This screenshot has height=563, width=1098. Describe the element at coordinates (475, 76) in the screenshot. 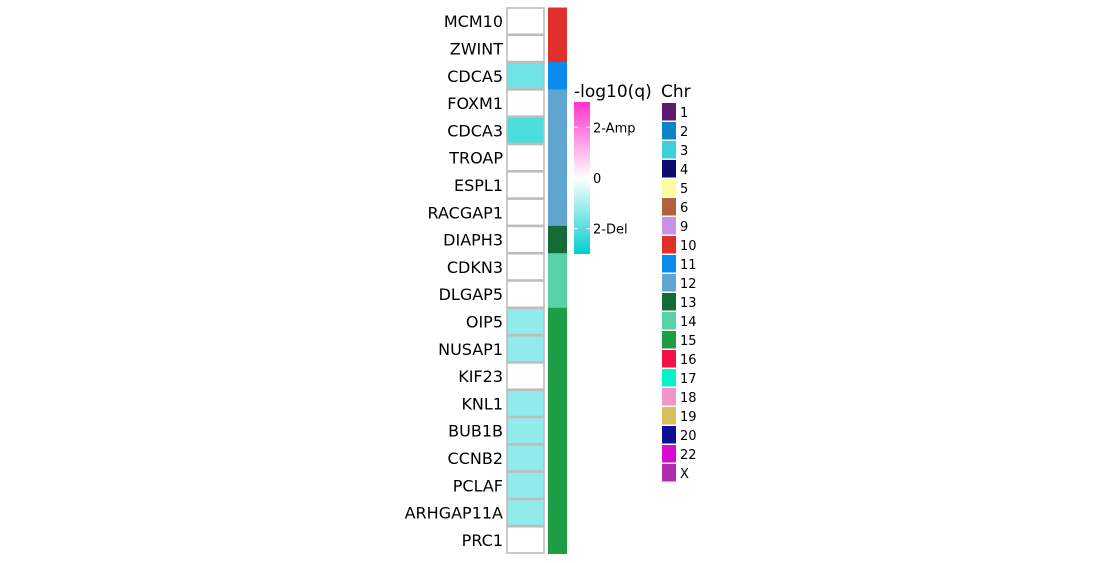

I see `gene-label: CDCA5` at that location.